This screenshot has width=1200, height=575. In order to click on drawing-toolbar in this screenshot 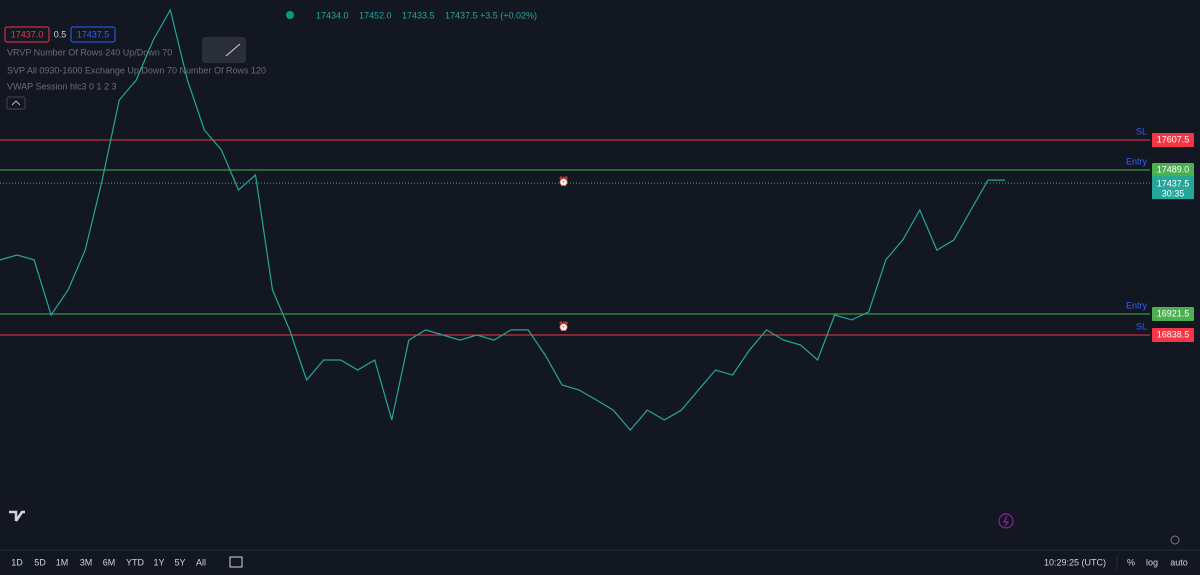, I will do `click(224, 50)`.